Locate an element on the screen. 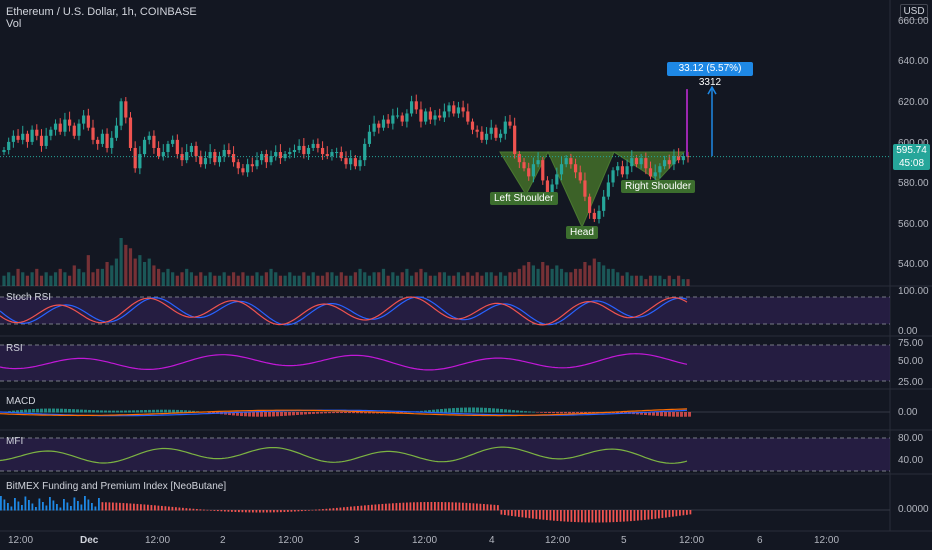 Image resolution: width=932 pixels, height=550 pixels. currency-button: USD is located at coordinates (914, 12).